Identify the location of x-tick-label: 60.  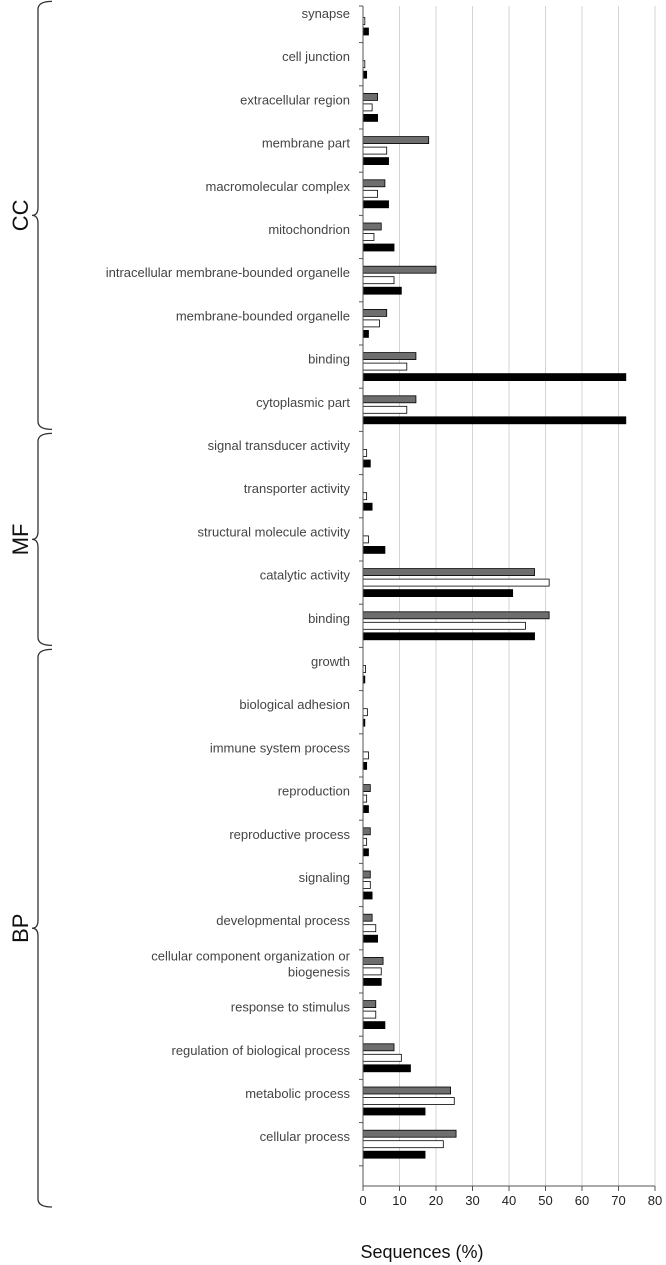
(582, 1200).